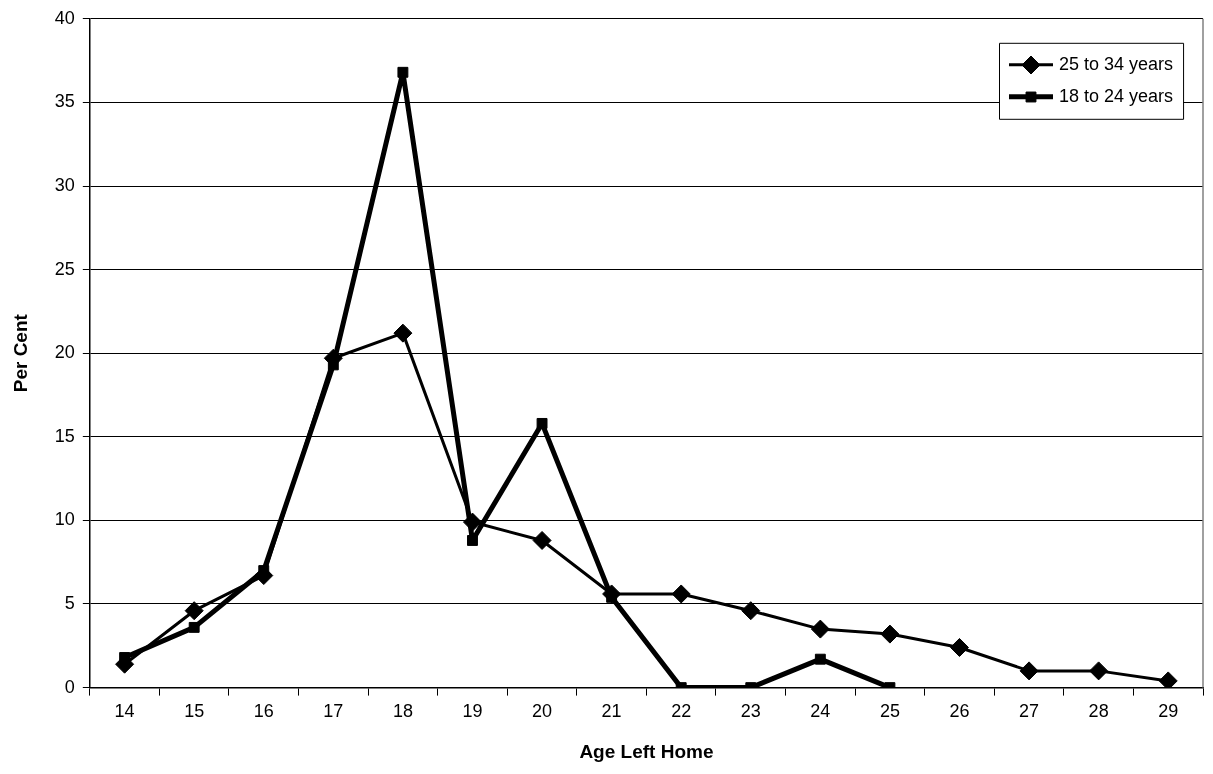  I want to click on x-tick-label: 22, so click(681, 711).